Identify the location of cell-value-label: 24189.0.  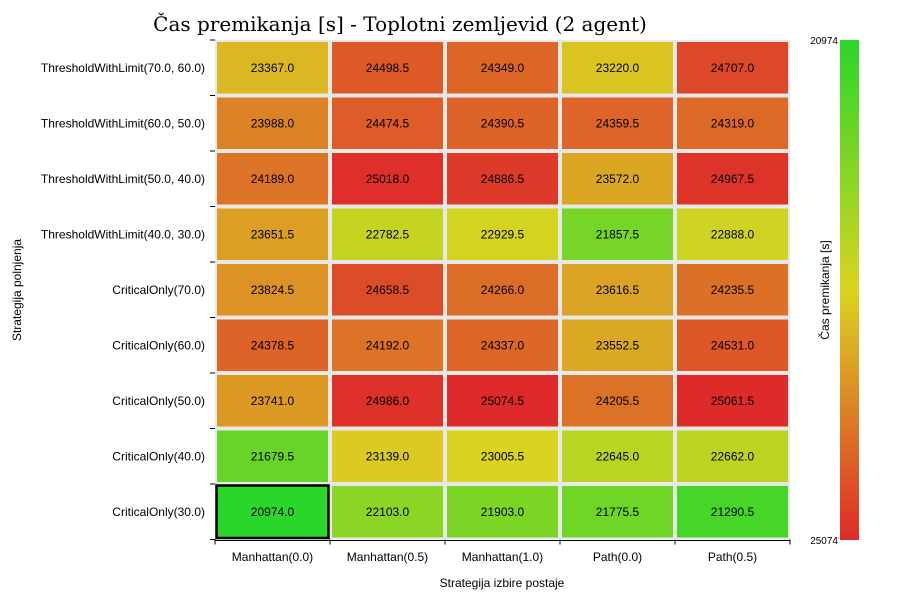
(273, 179).